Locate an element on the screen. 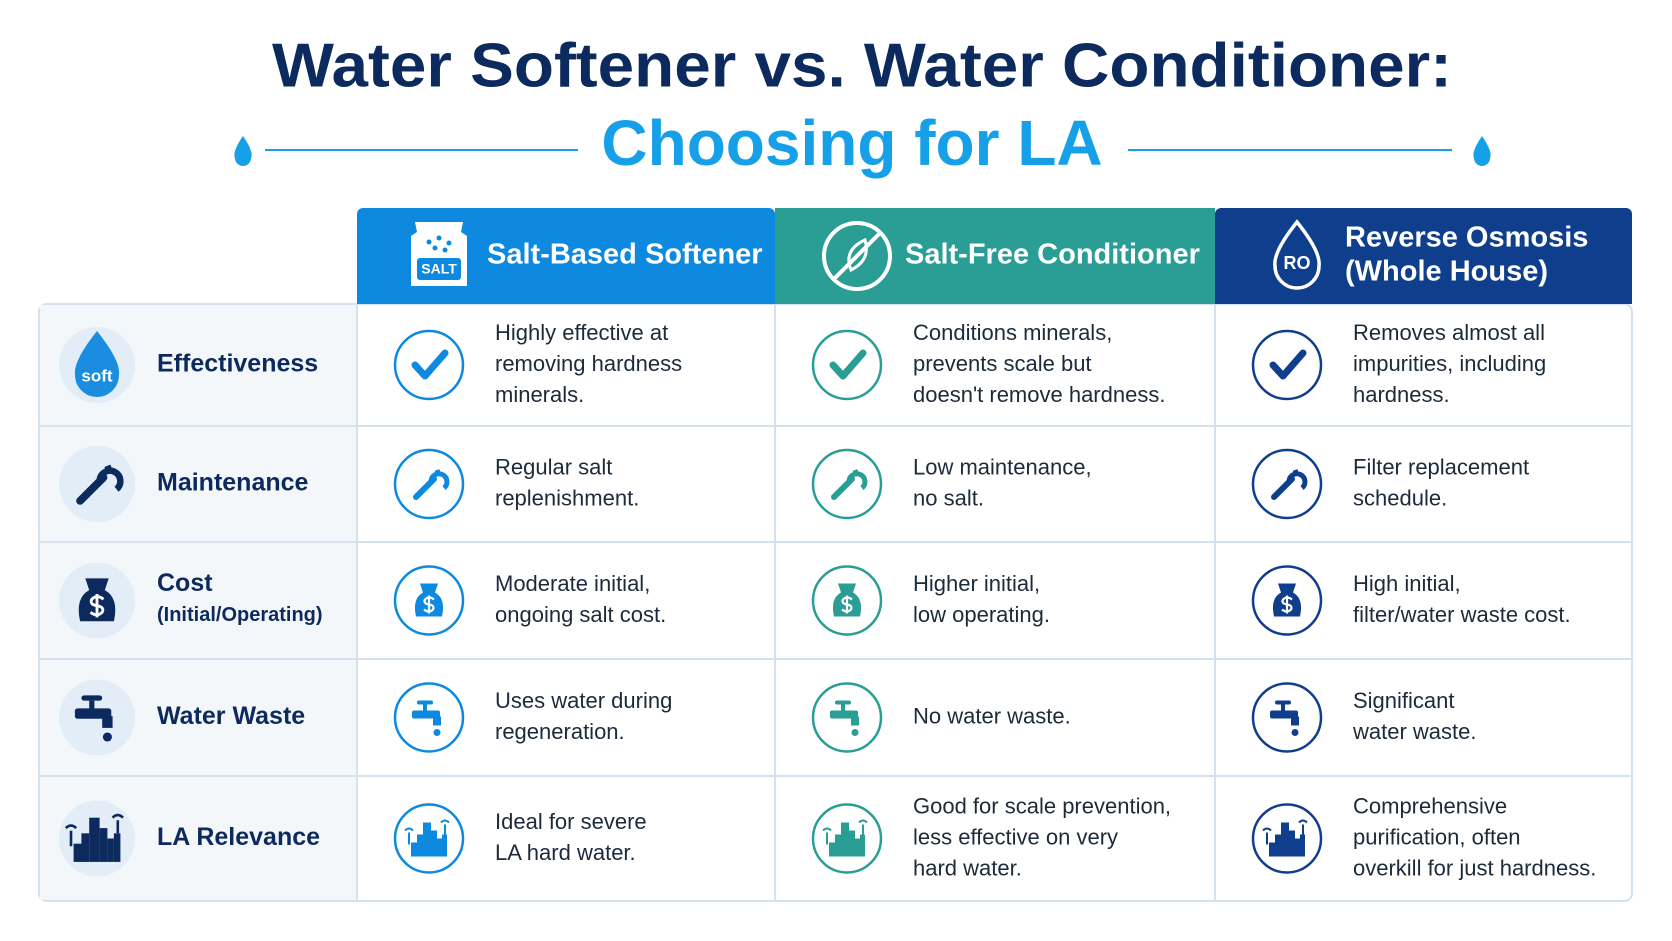 This screenshot has width=1672, height=941. cell-text: prevents scale but is located at coordinates (1002, 363).